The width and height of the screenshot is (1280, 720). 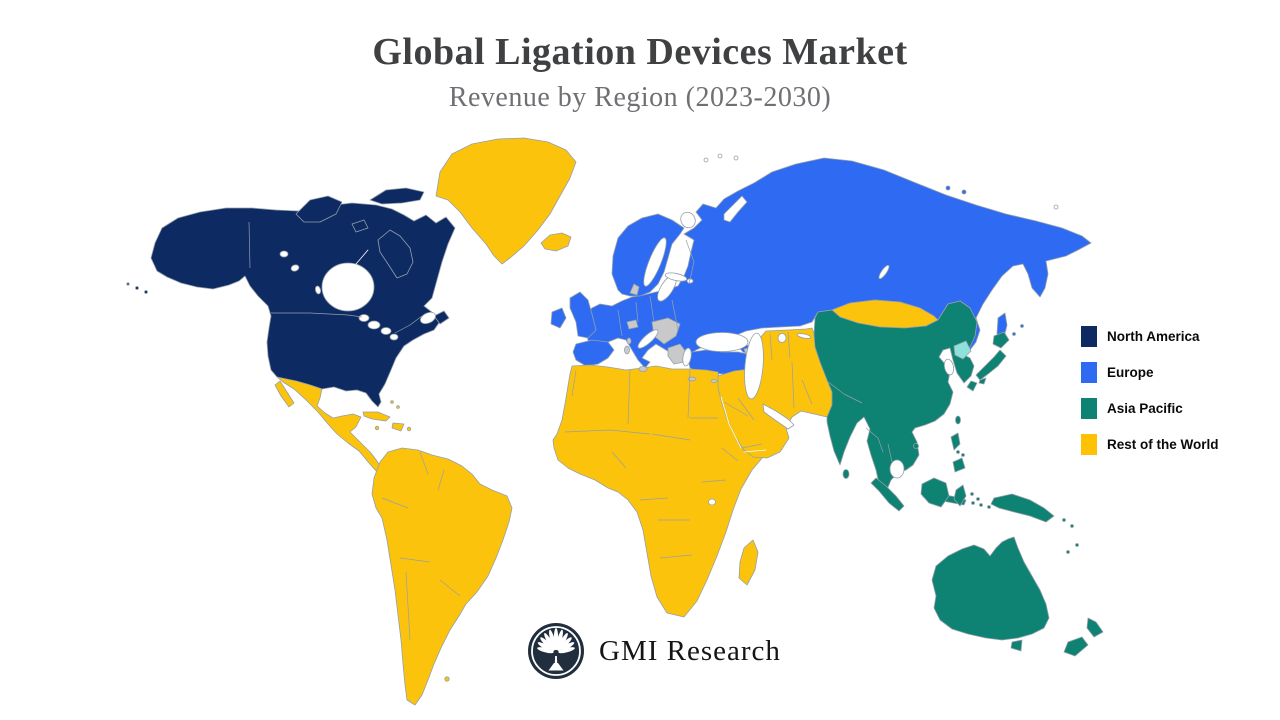 I want to click on caspian-sea, so click(x=754, y=366).